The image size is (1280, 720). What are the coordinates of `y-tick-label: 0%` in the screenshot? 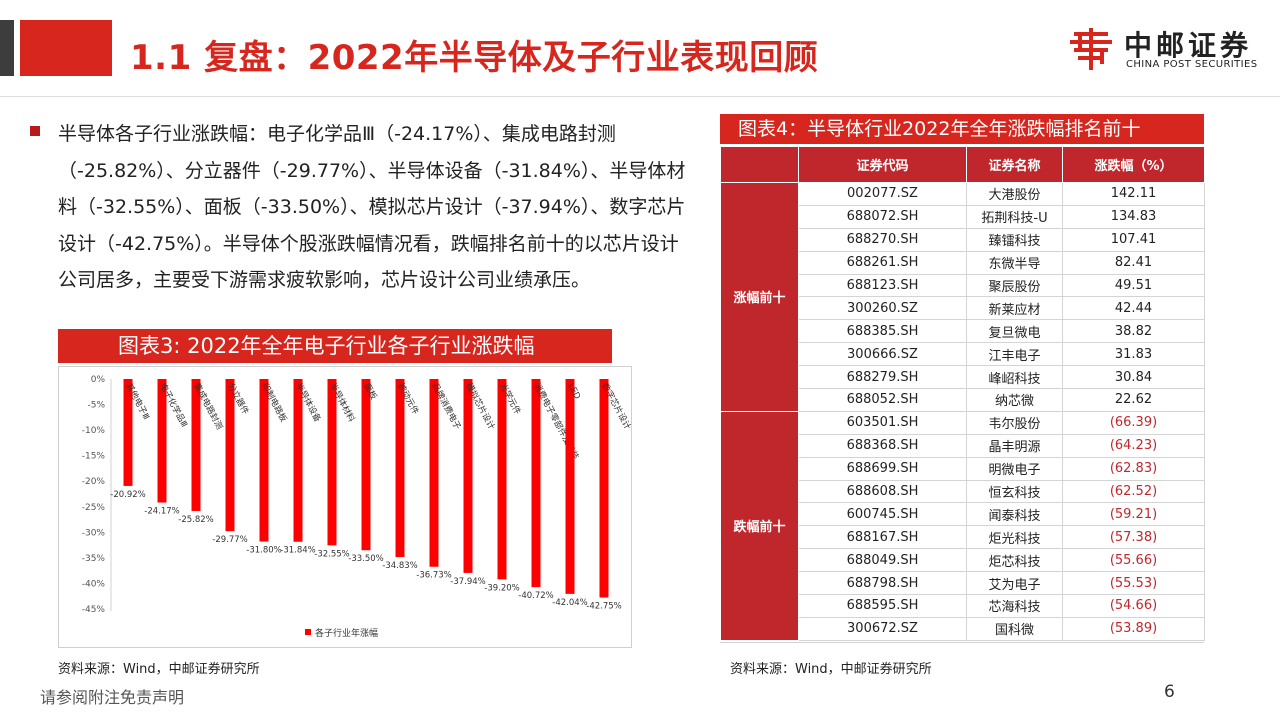 It's located at (98, 380).